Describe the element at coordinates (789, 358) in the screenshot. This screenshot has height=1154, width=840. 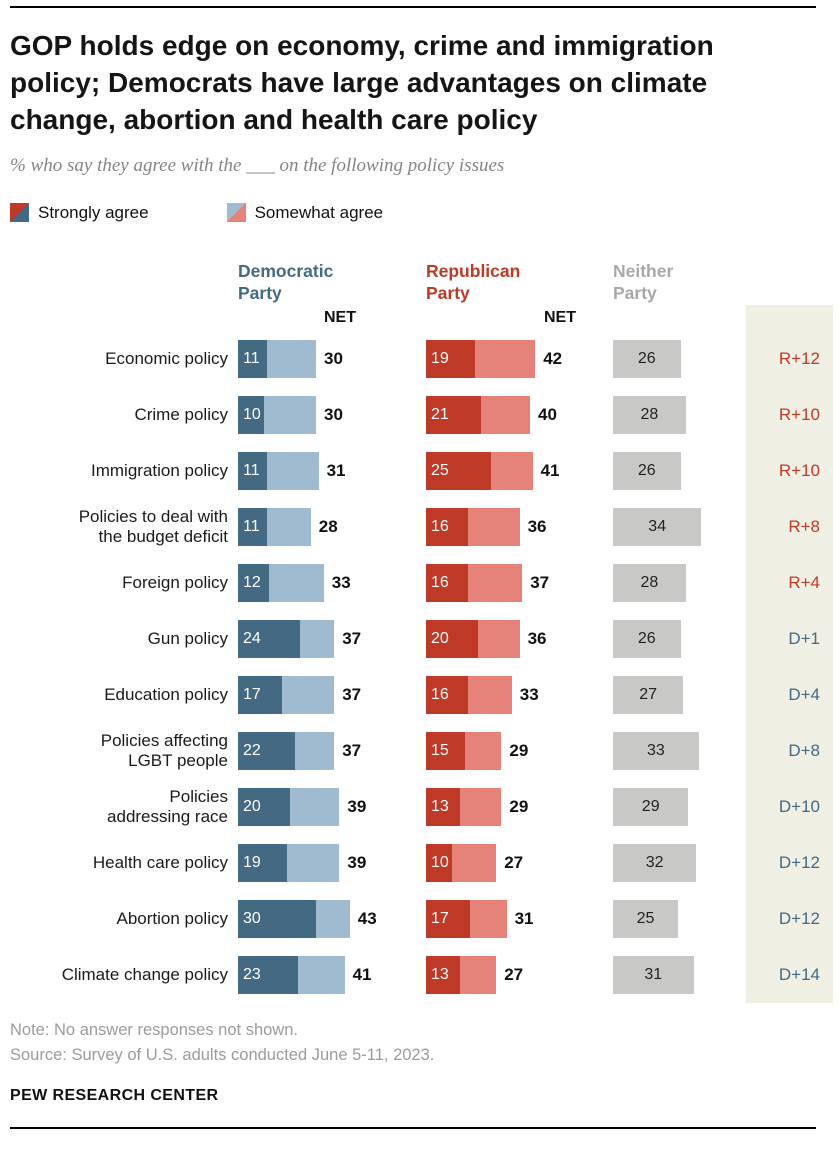
I see `edge-cell: R+12` at that location.